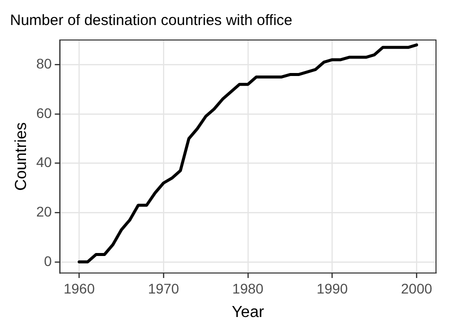  What do you see at coordinates (164, 288) in the screenshot?
I see `x-tick-label: 1970` at bounding box center [164, 288].